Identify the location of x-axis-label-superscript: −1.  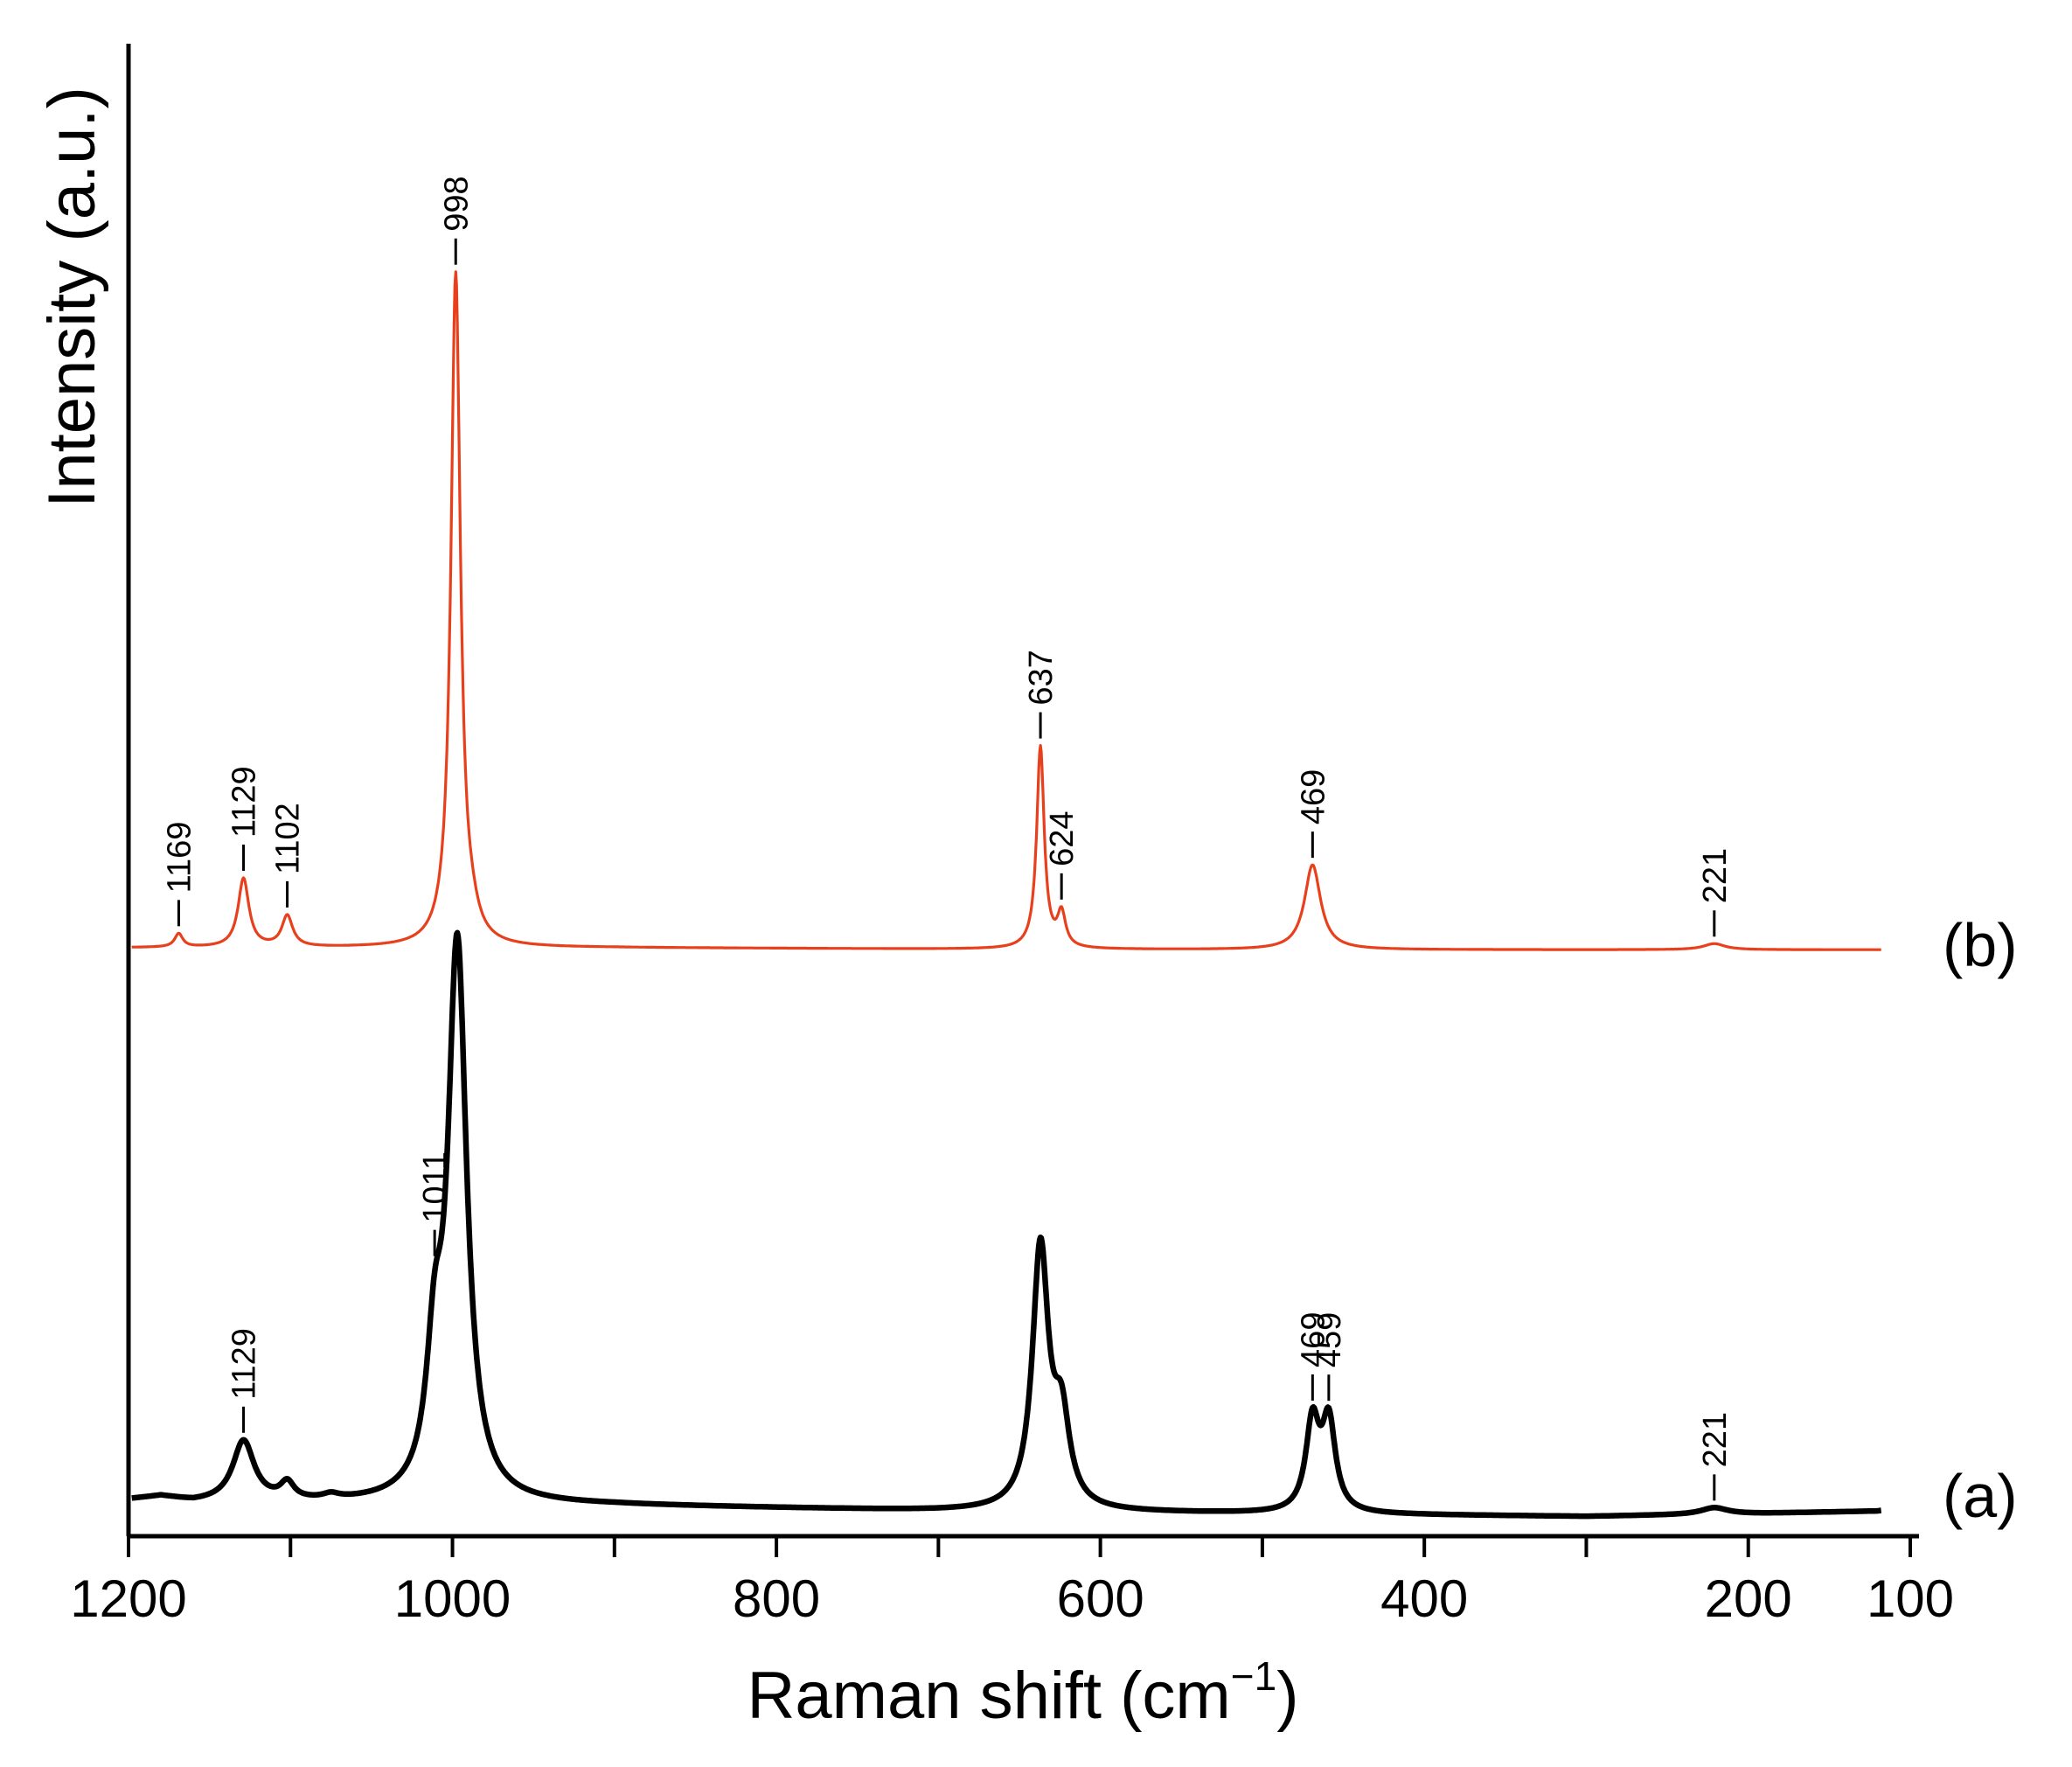
(1254, 1676).